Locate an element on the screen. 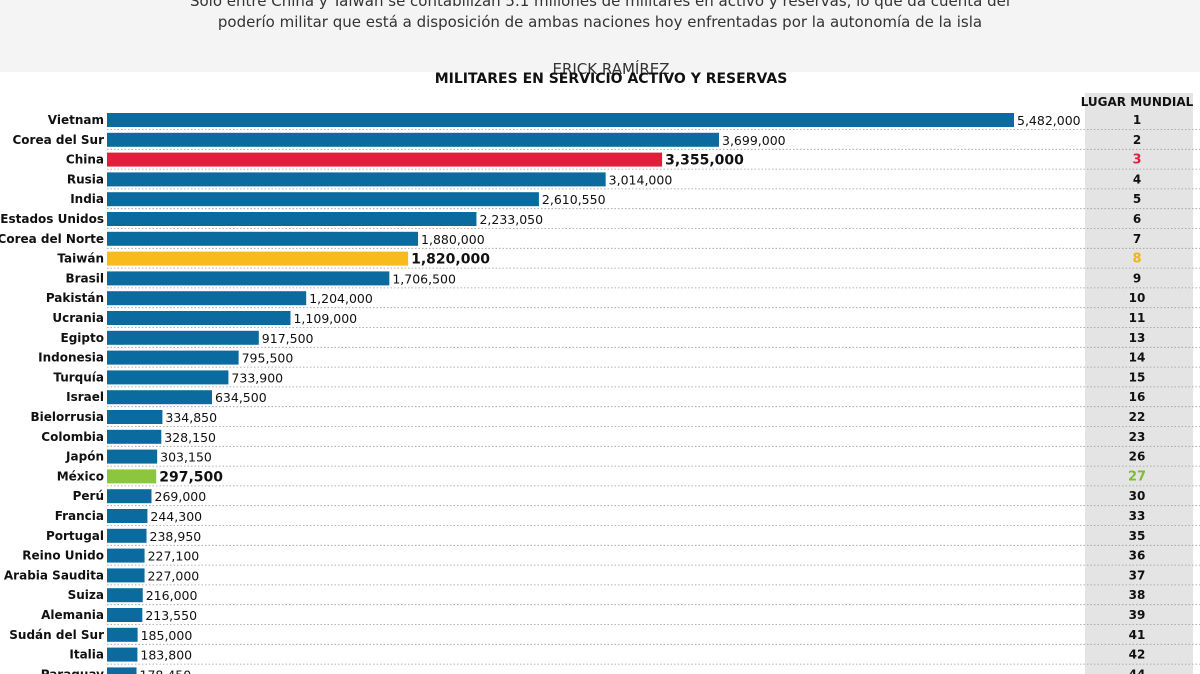 This screenshot has width=1200, height=674. value-label: 1,204,000 is located at coordinates (341, 298).